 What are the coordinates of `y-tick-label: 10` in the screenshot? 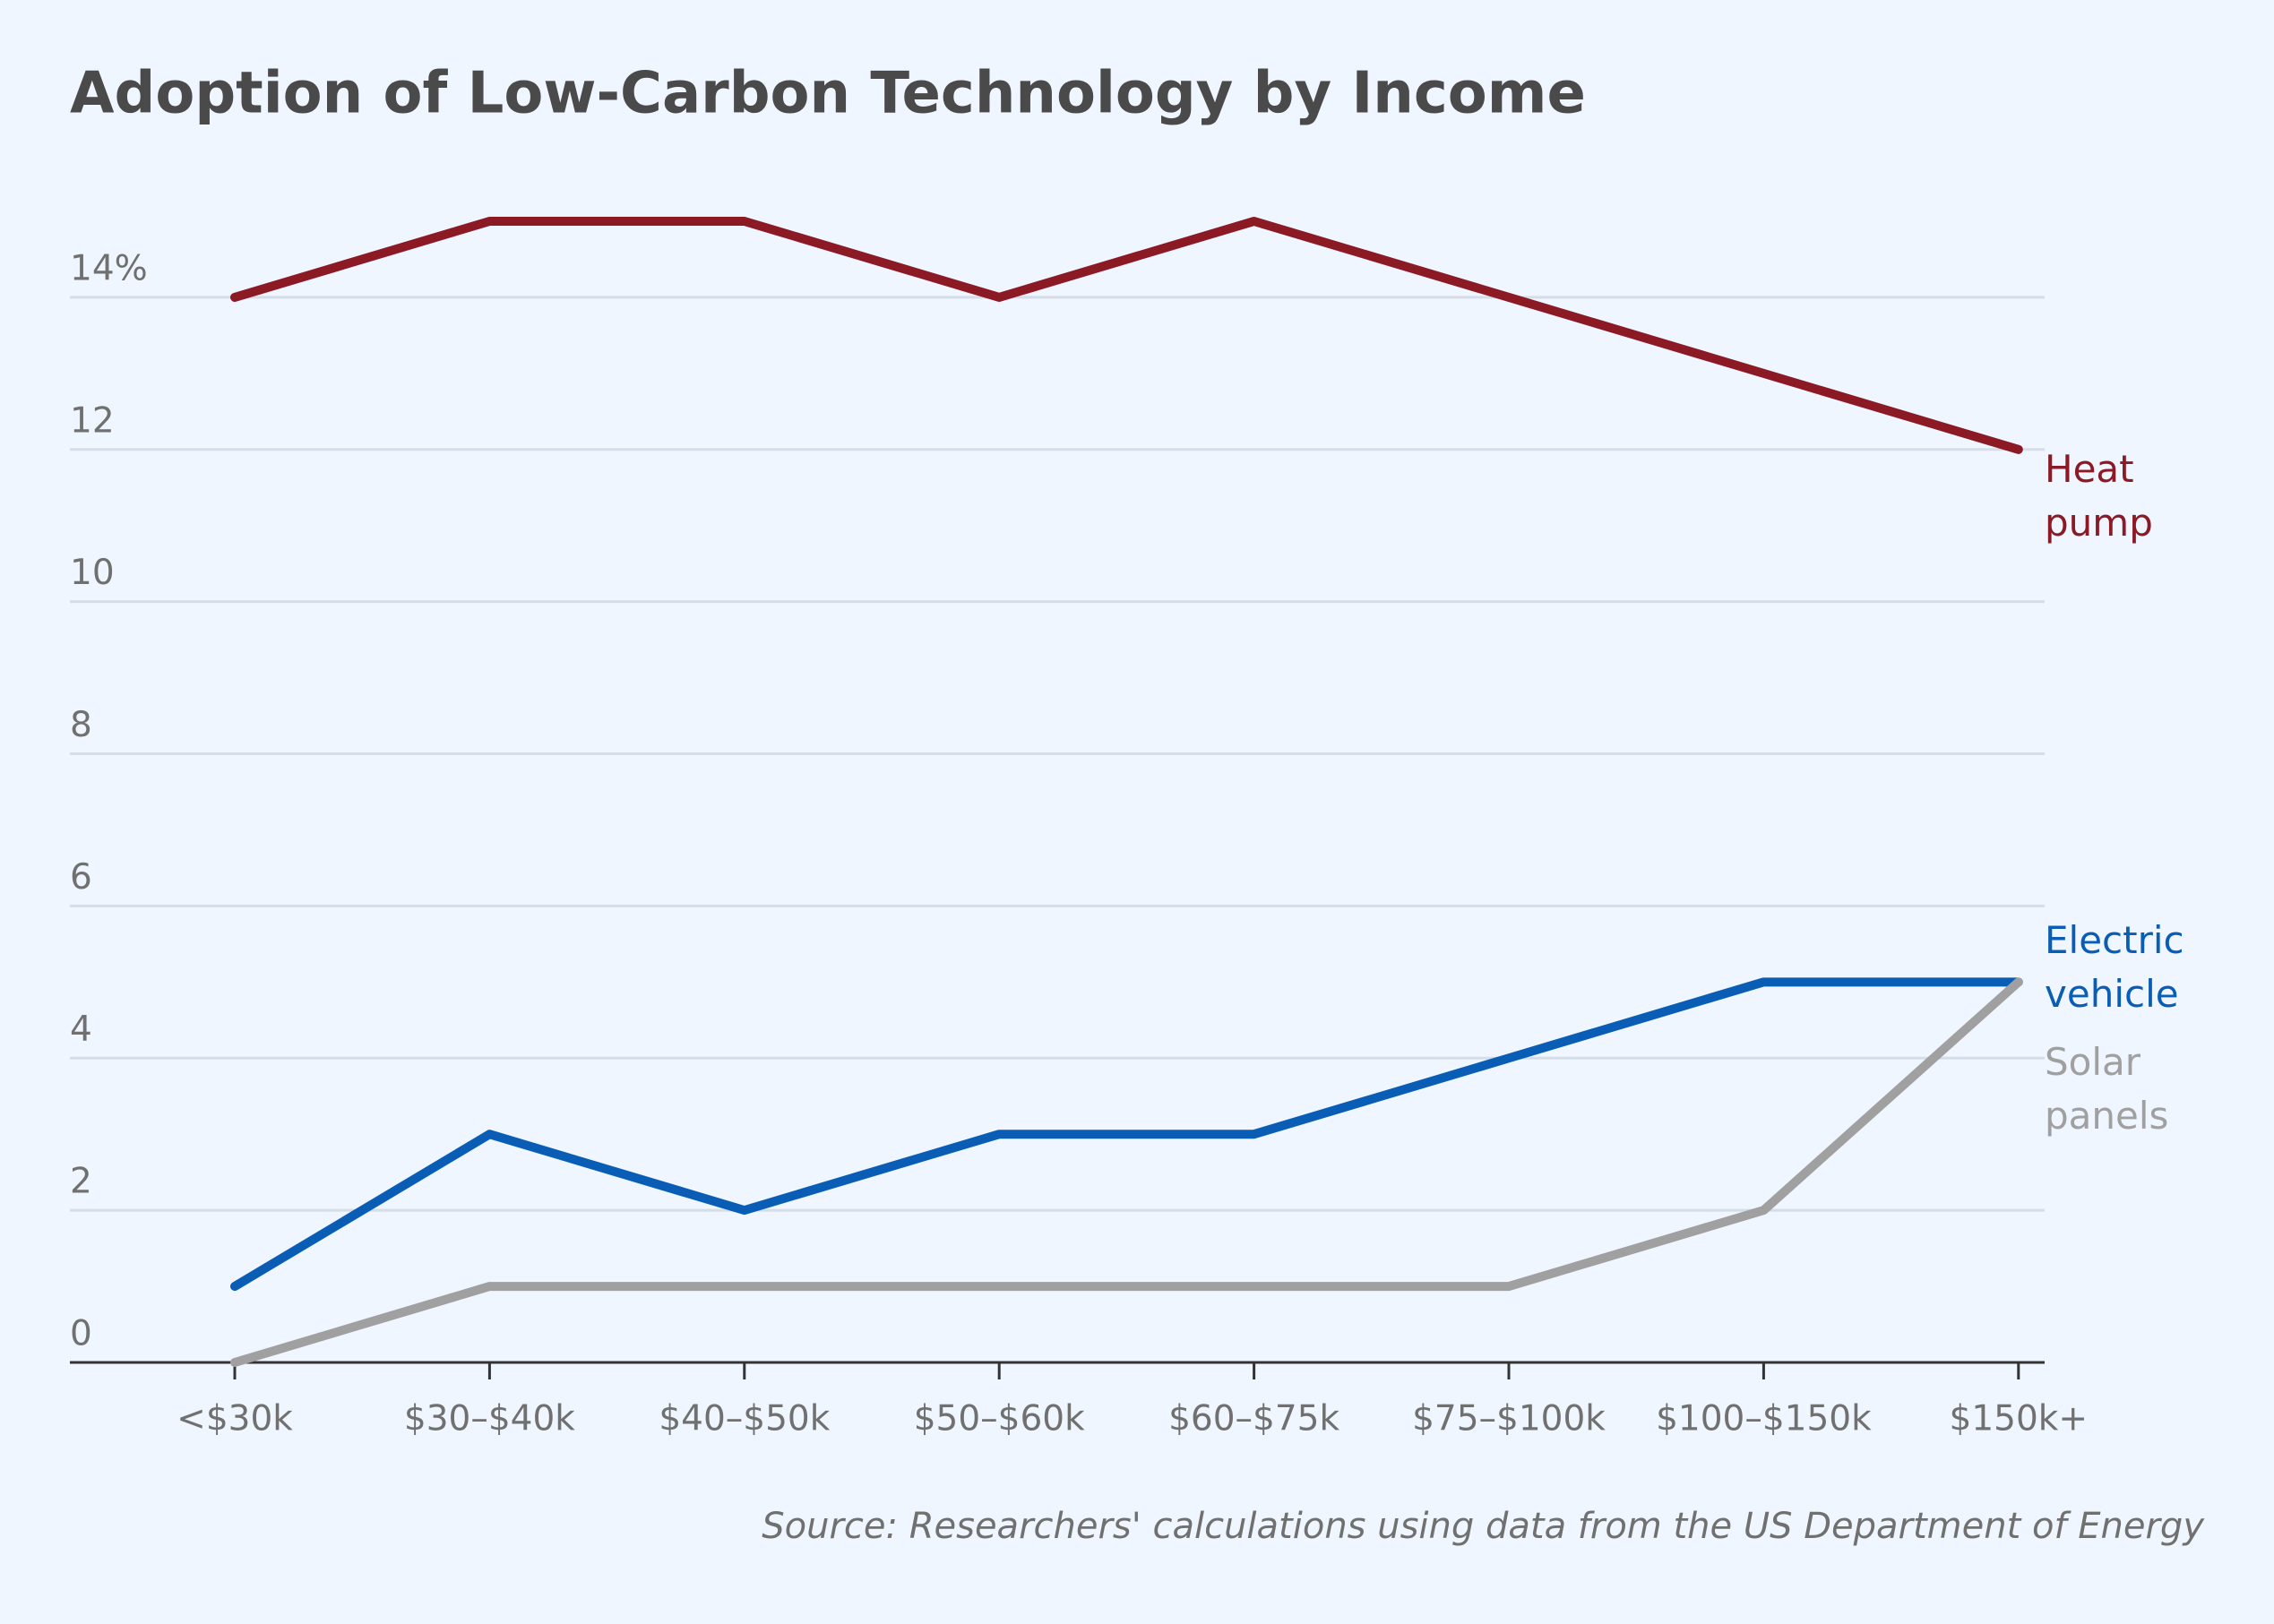 It's located at (92, 573).